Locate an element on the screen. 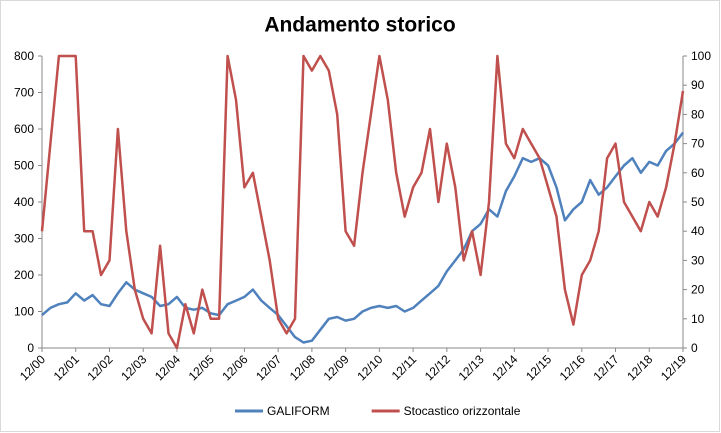 The height and width of the screenshot is (433, 721). y-tick-label: 300 is located at coordinates (24, 239).